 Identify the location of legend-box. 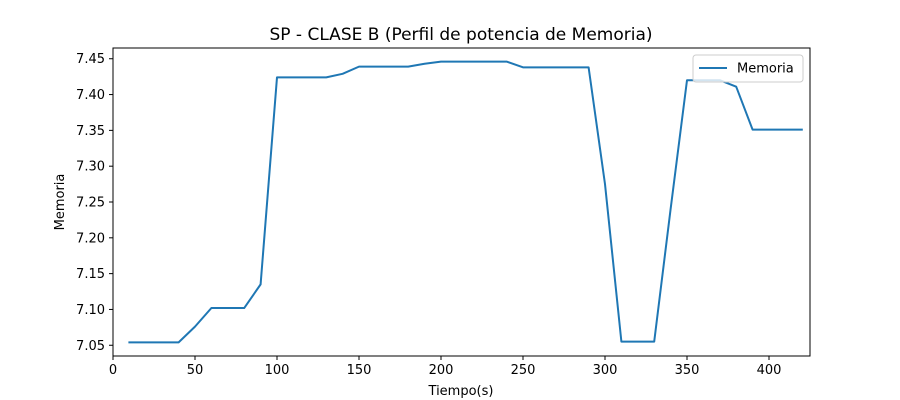
(748, 68).